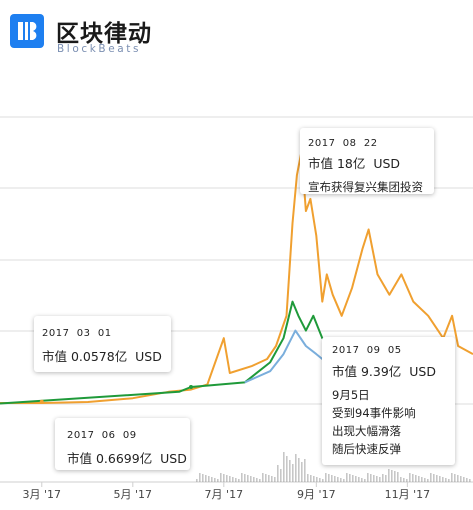 This screenshot has width=473, height=510. What do you see at coordinates (77, 333) in the screenshot?
I see `annotation-date: 2017 03 01` at bounding box center [77, 333].